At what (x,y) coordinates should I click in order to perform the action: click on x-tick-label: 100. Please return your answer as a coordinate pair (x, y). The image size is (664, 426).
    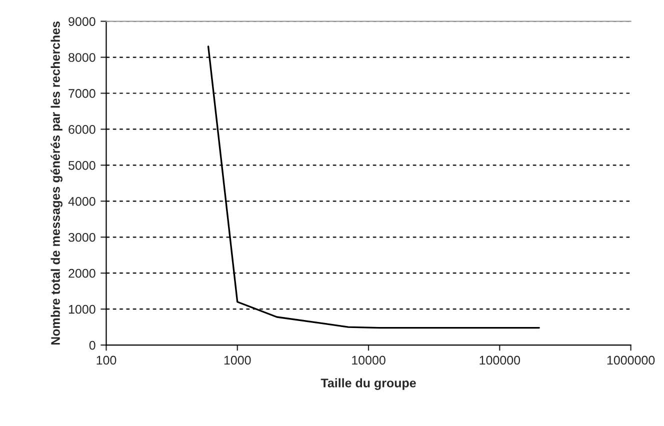
    Looking at the image, I should click on (106, 360).